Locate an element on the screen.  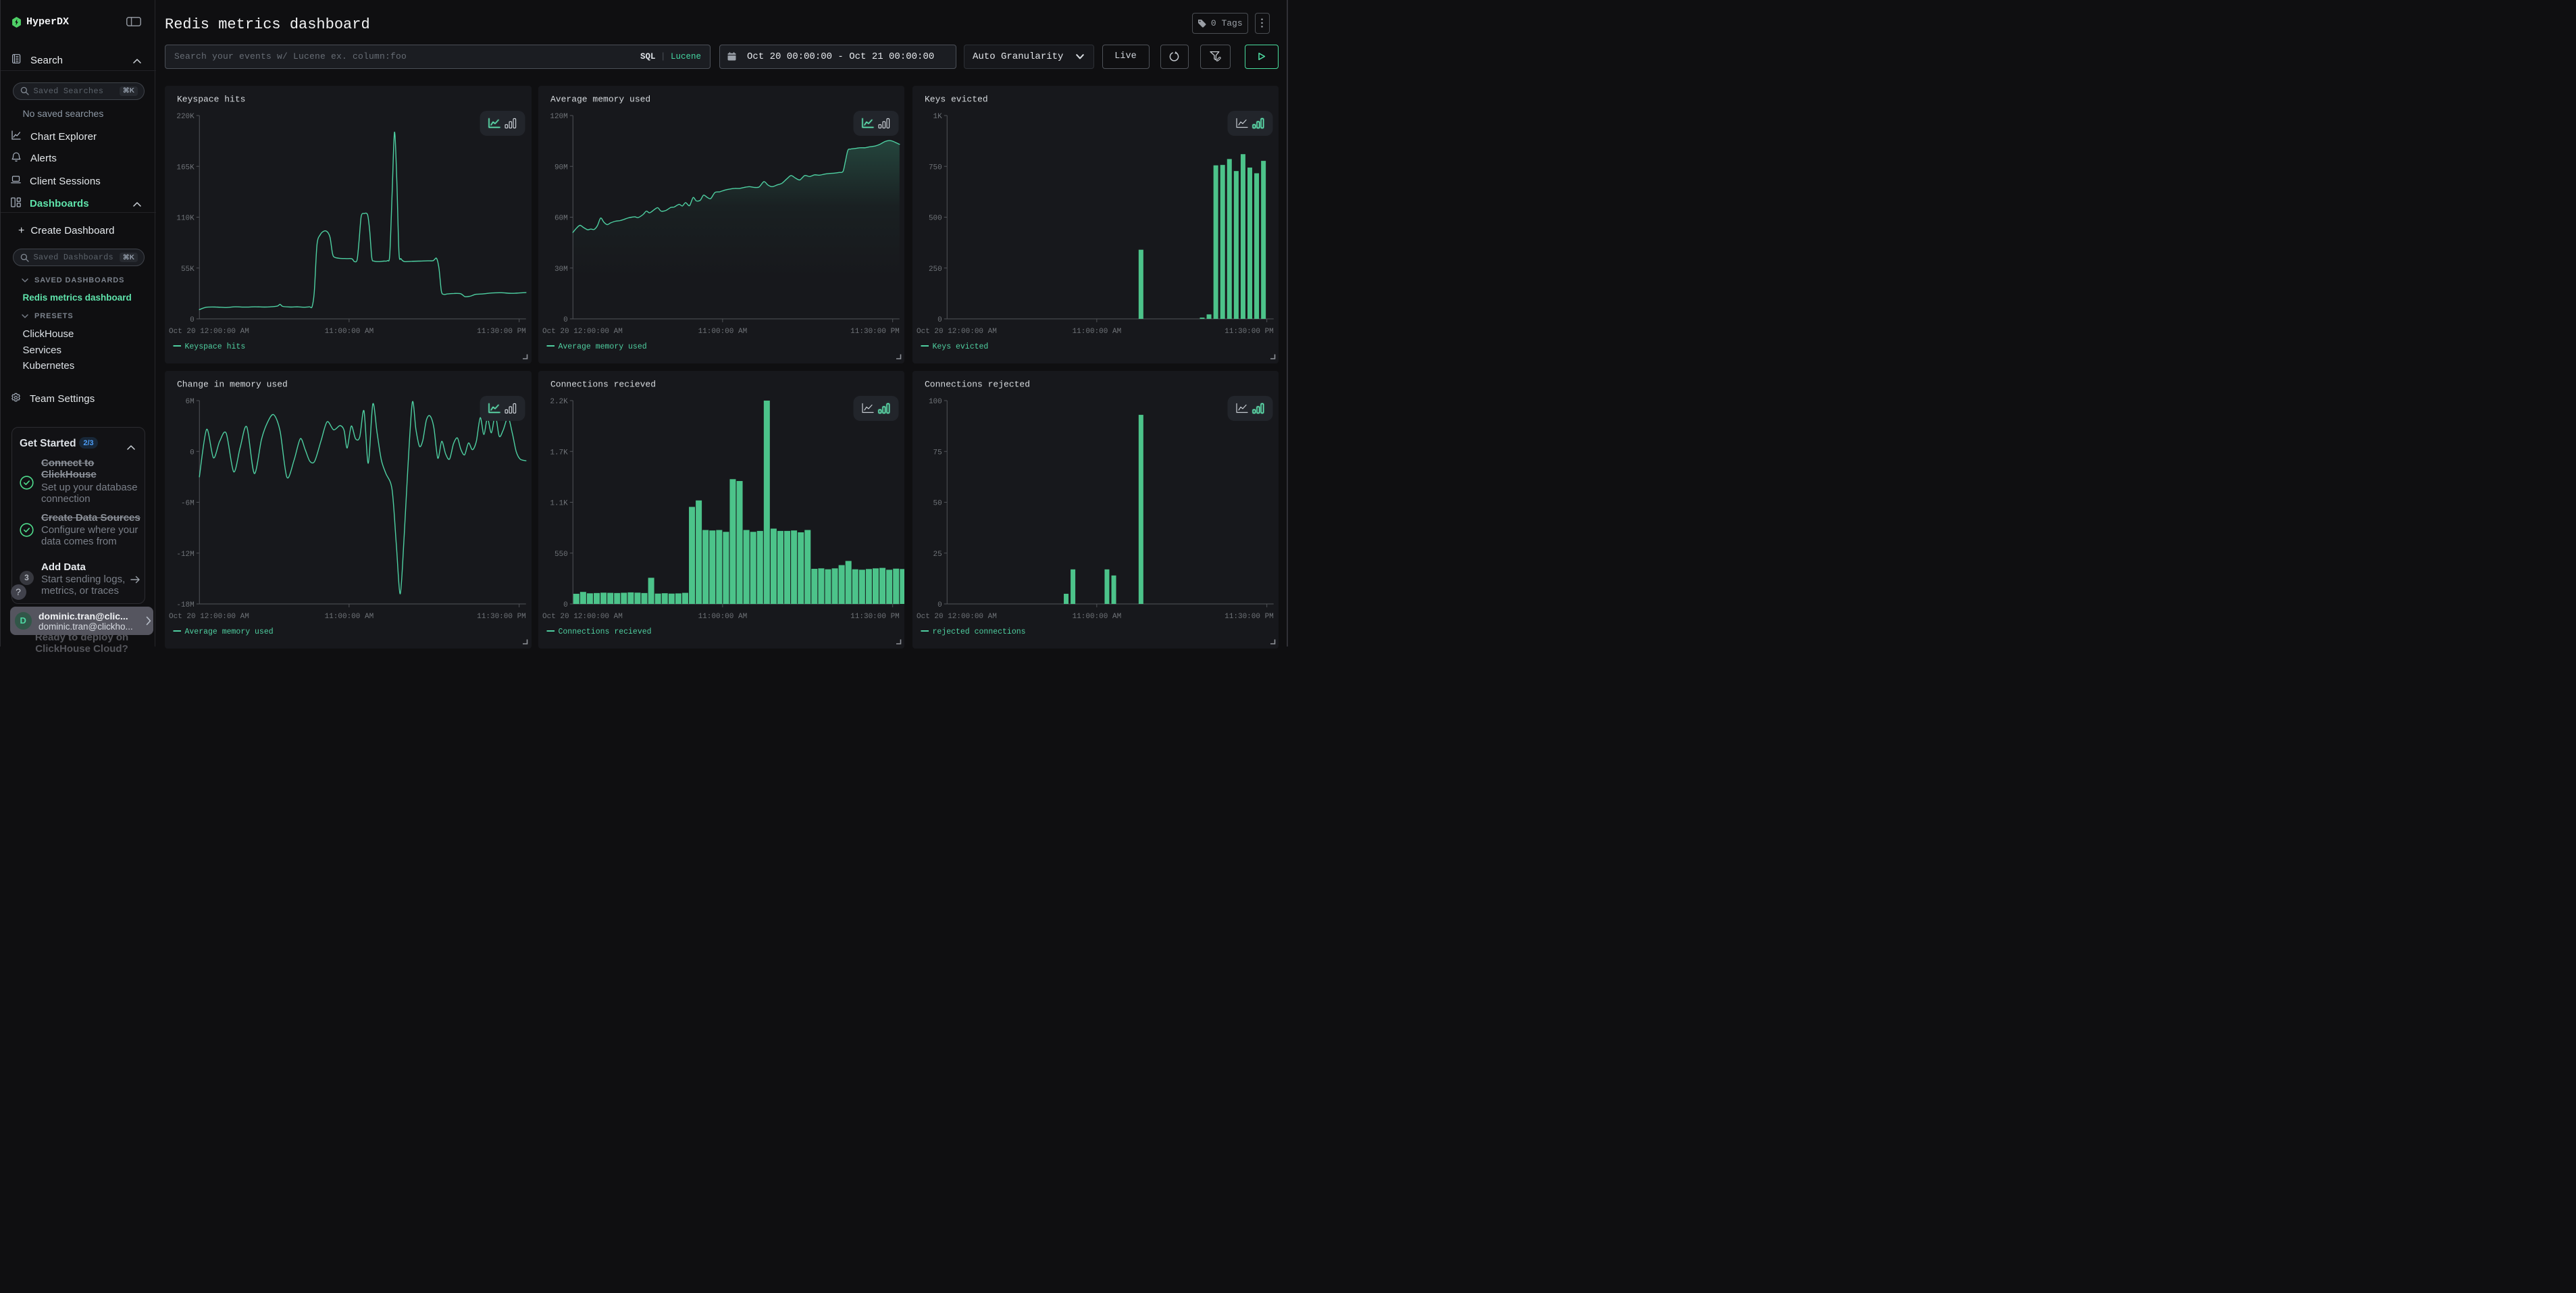
svg-text: 2.2K is located at coordinates (559, 402).